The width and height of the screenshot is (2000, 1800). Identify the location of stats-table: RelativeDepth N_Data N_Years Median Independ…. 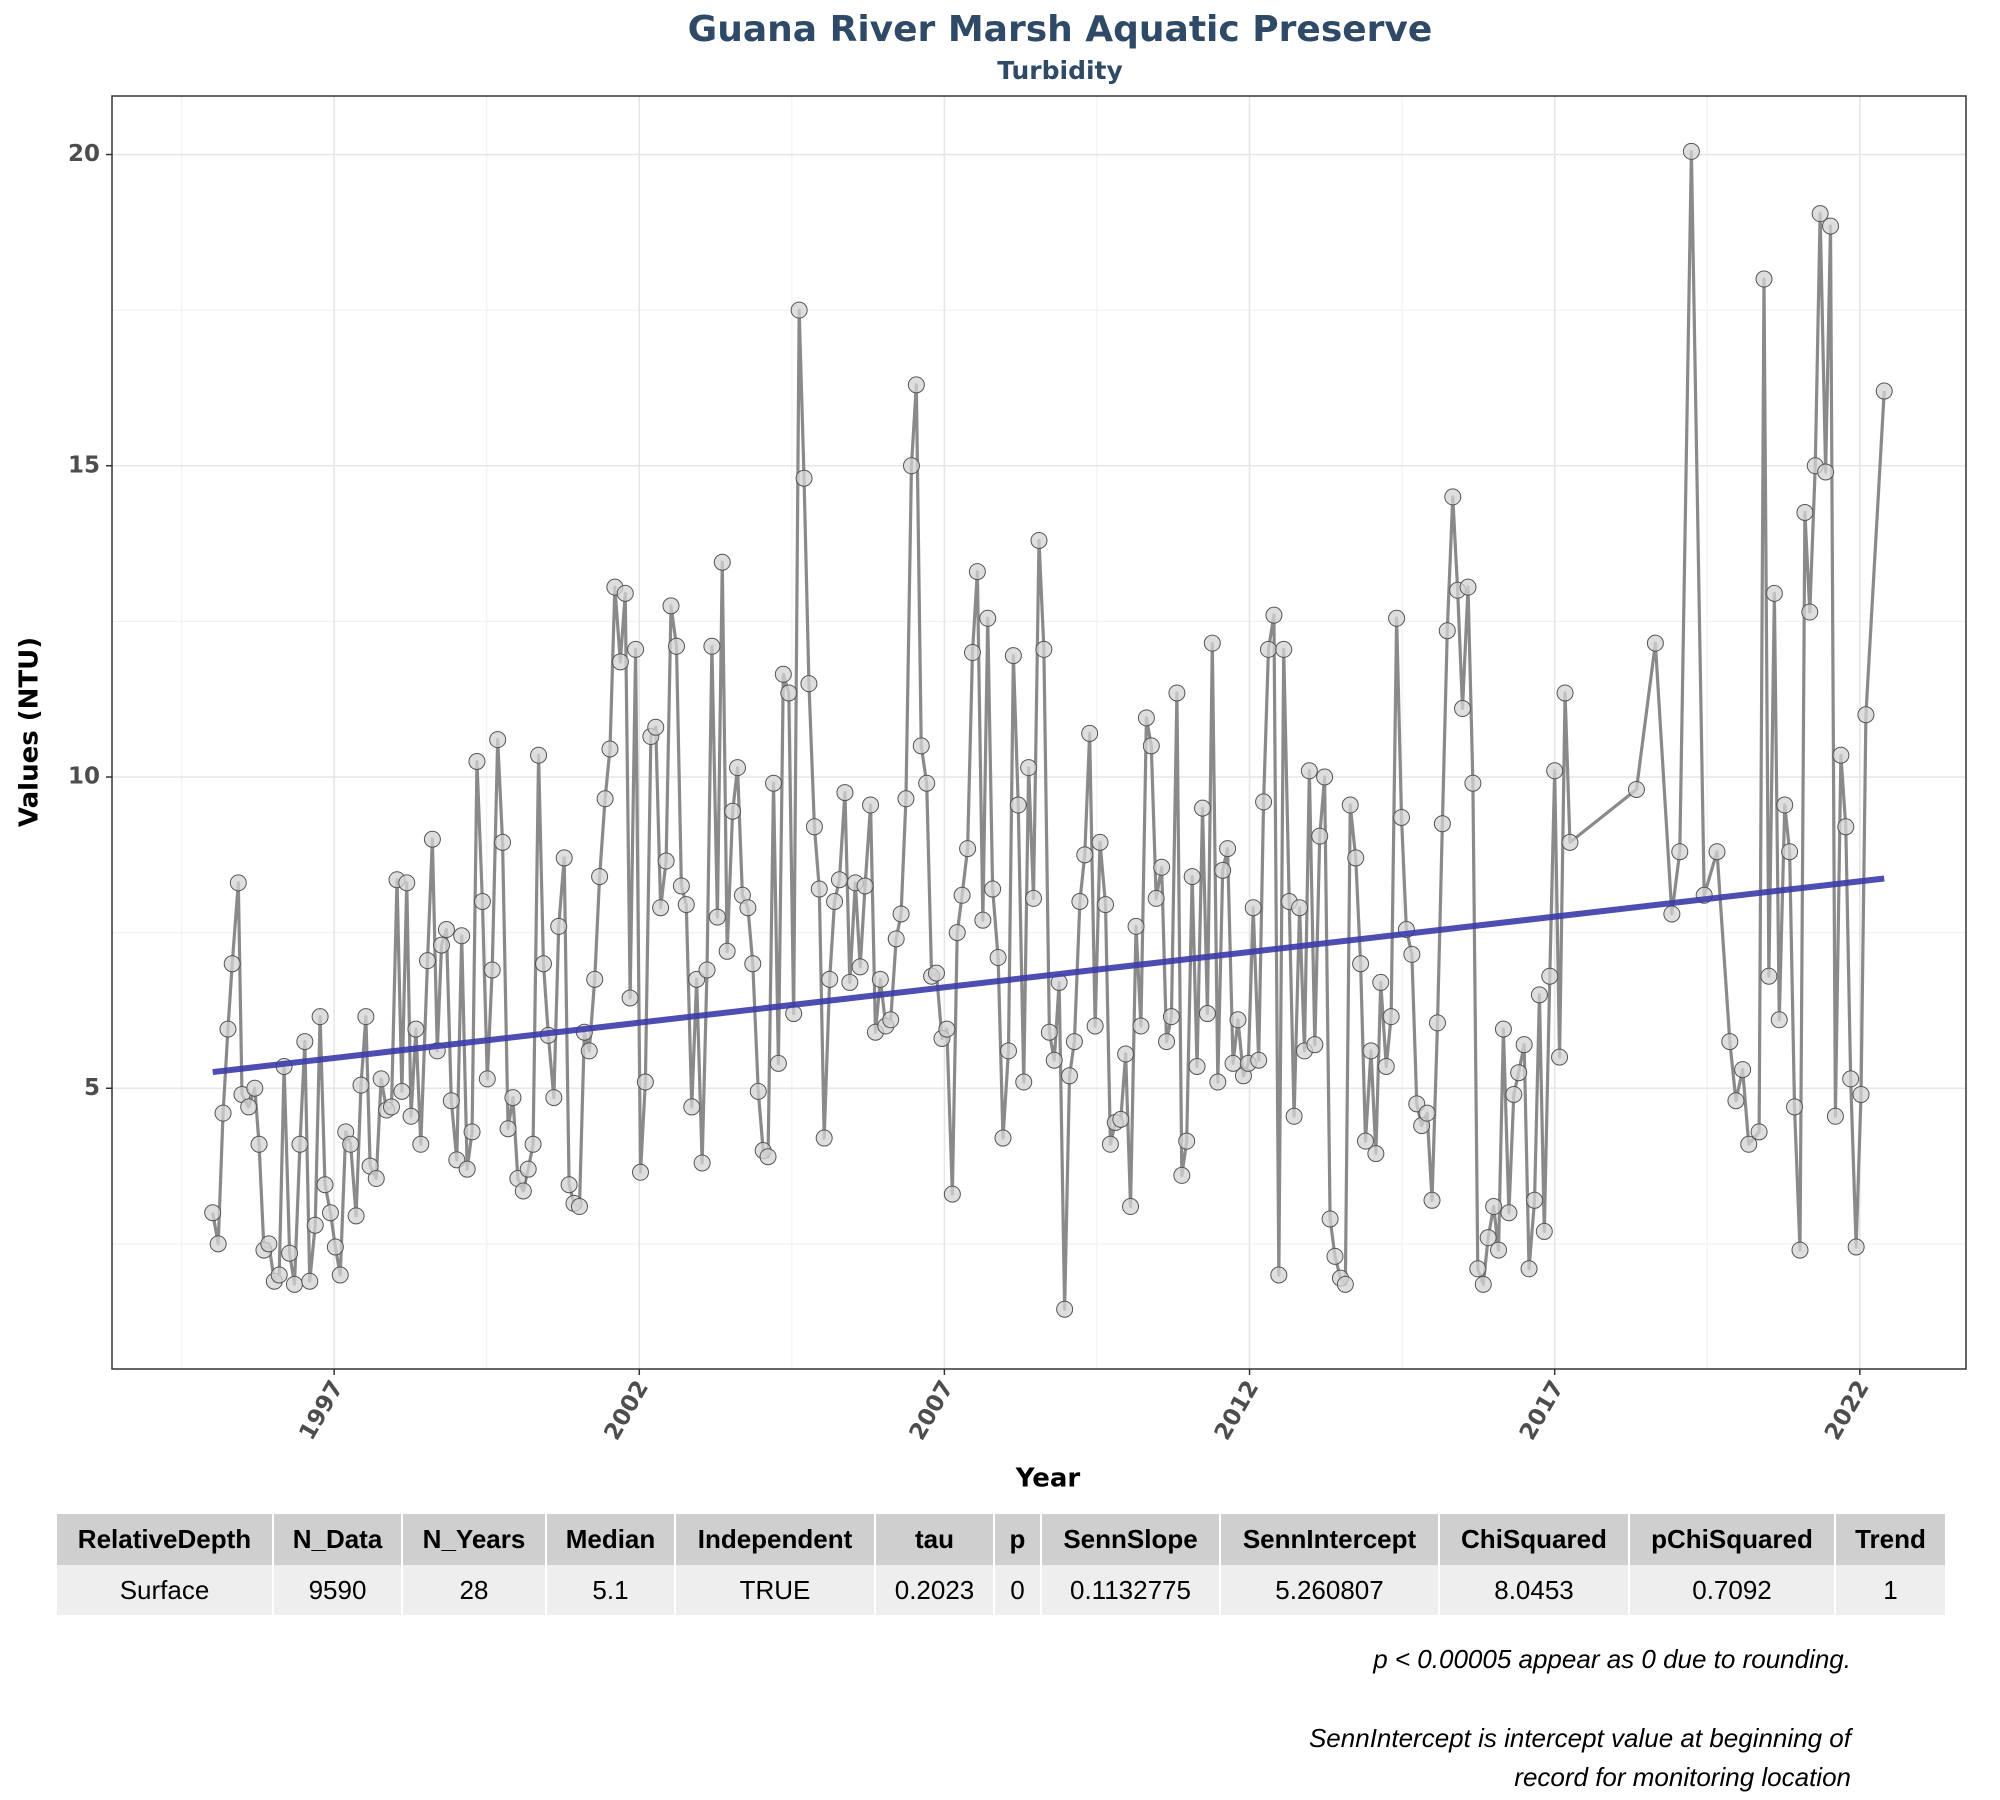
(1001, 1564).